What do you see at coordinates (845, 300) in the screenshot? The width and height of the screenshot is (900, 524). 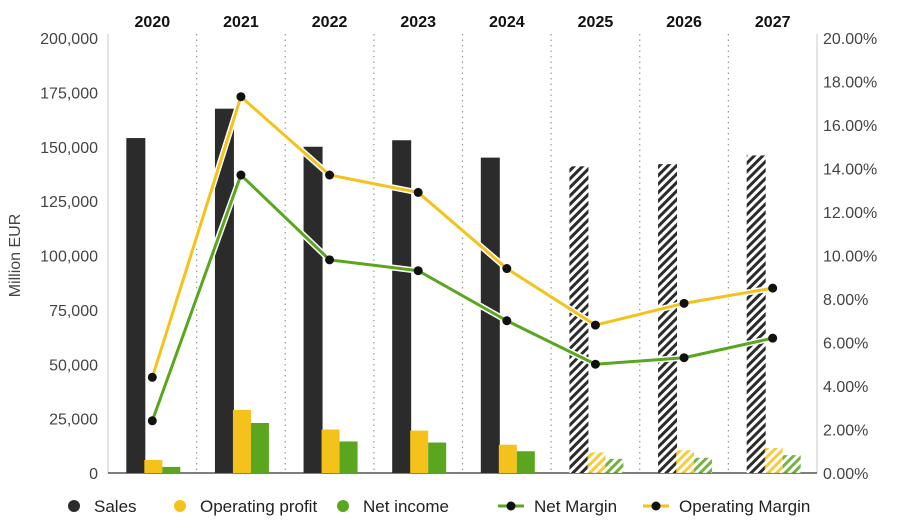 I see `y2-tick-label: 8.00%` at bounding box center [845, 300].